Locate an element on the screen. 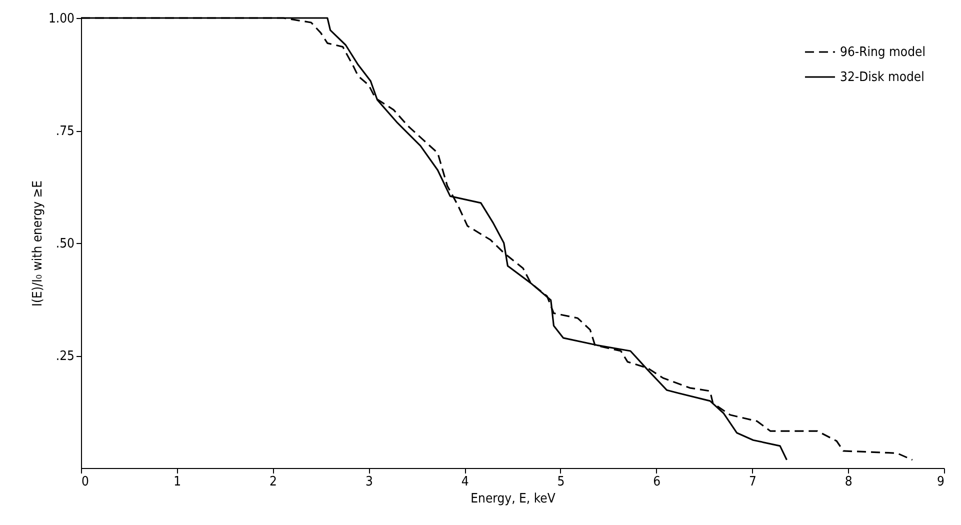 The image size is (961, 525). x-tick-label: 3 is located at coordinates (369, 482).